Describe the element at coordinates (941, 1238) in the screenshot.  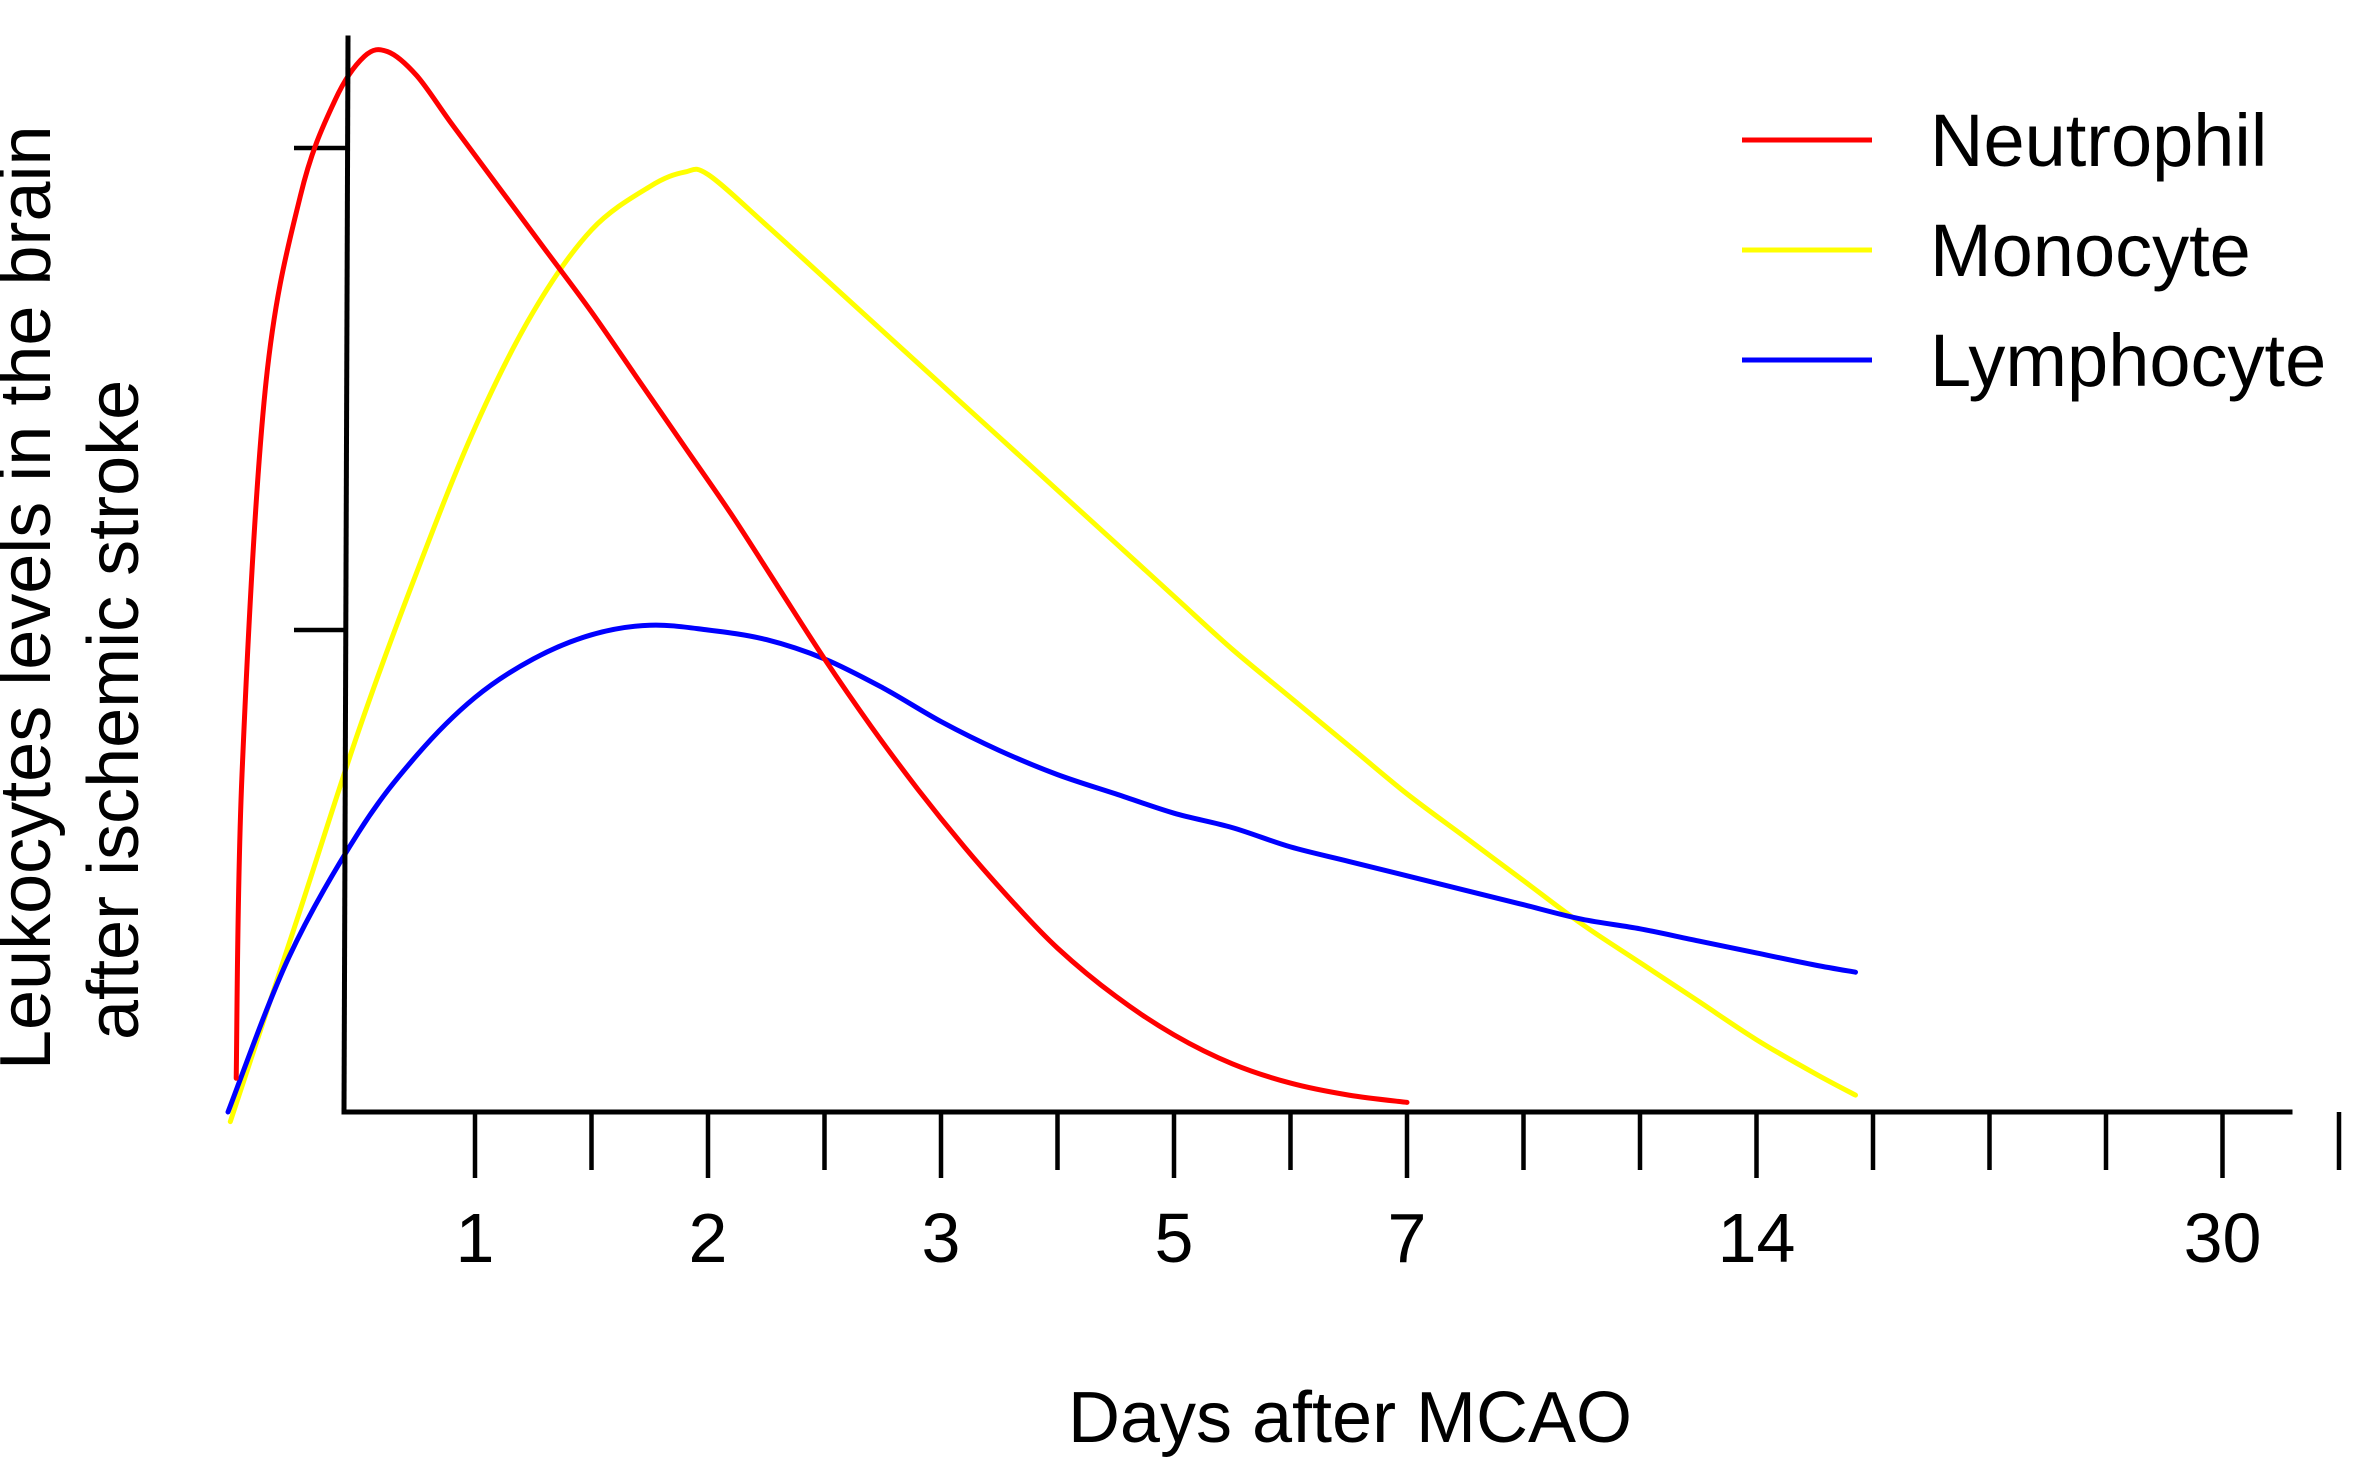
I see `x-tick-label-3: 3` at that location.